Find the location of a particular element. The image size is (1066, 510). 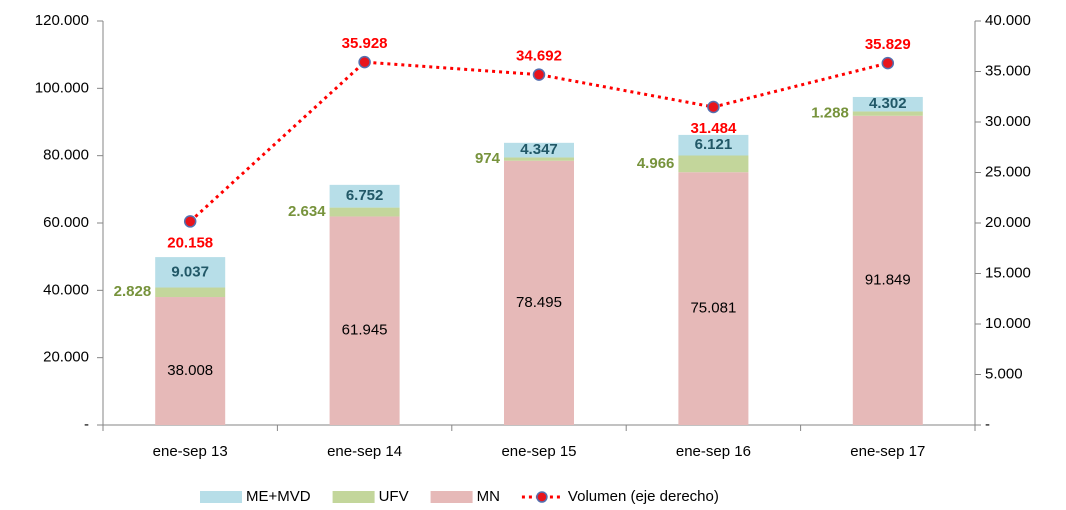

y-tick-label: 80.000 is located at coordinates (66, 155).